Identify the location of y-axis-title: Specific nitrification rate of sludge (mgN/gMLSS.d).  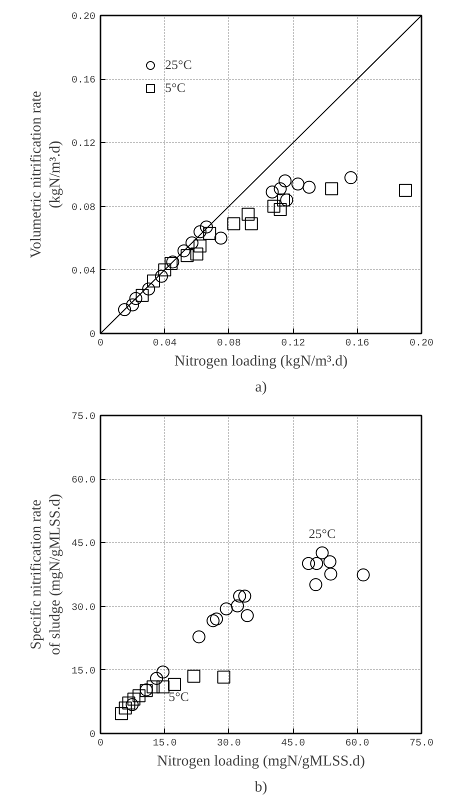
(46, 575).